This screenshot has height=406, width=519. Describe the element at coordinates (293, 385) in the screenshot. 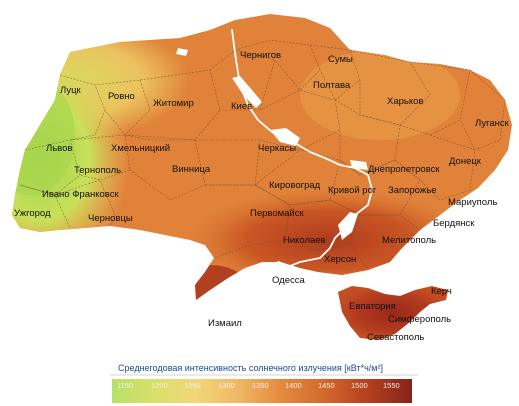

I see `legend-tick-1400: 1400` at that location.